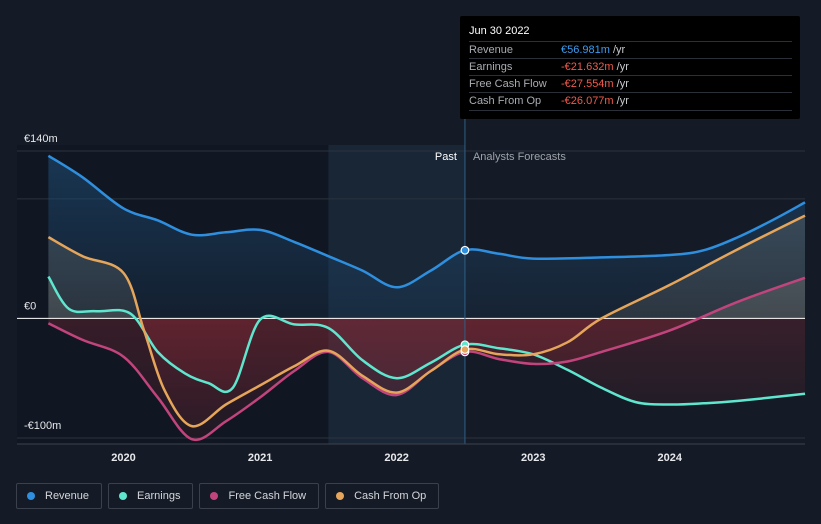  I want to click on legend-item-revenue: Revenue, so click(59, 496).